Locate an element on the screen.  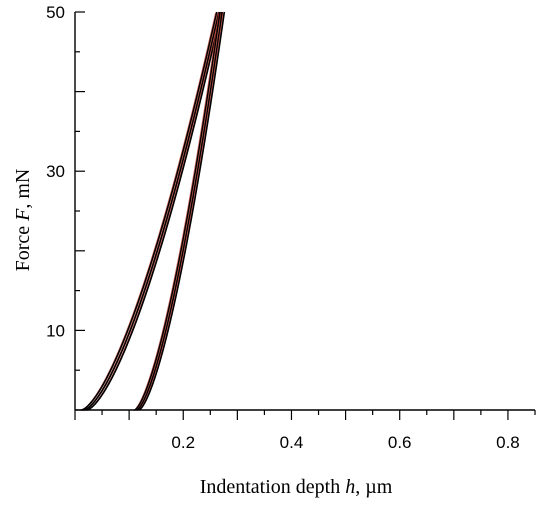
x-tick-label: 0.6 is located at coordinates (400, 442).